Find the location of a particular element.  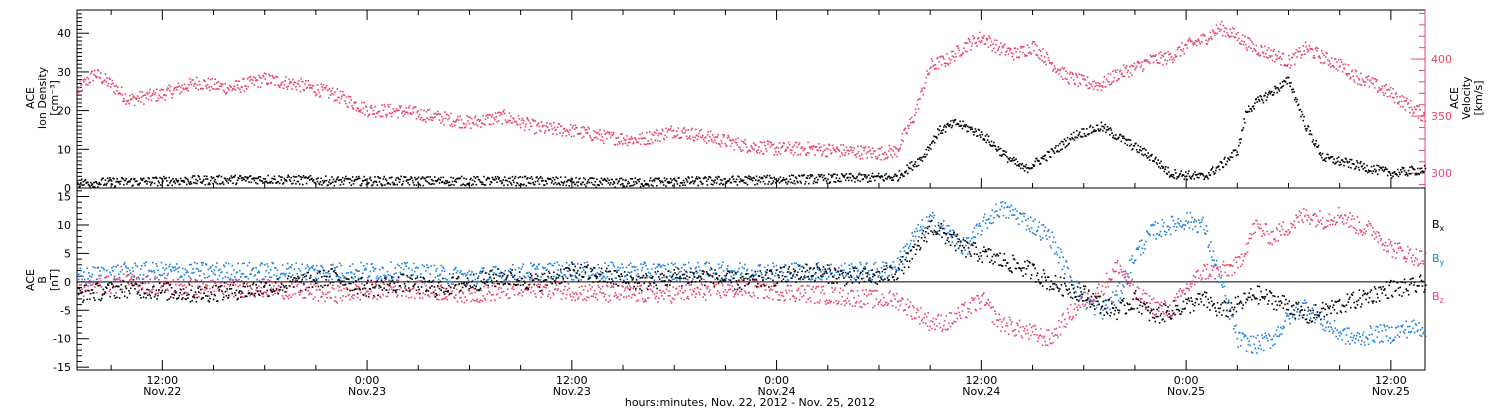

density-axis-title-line3: [cm⁻³] is located at coordinates (54, 98).